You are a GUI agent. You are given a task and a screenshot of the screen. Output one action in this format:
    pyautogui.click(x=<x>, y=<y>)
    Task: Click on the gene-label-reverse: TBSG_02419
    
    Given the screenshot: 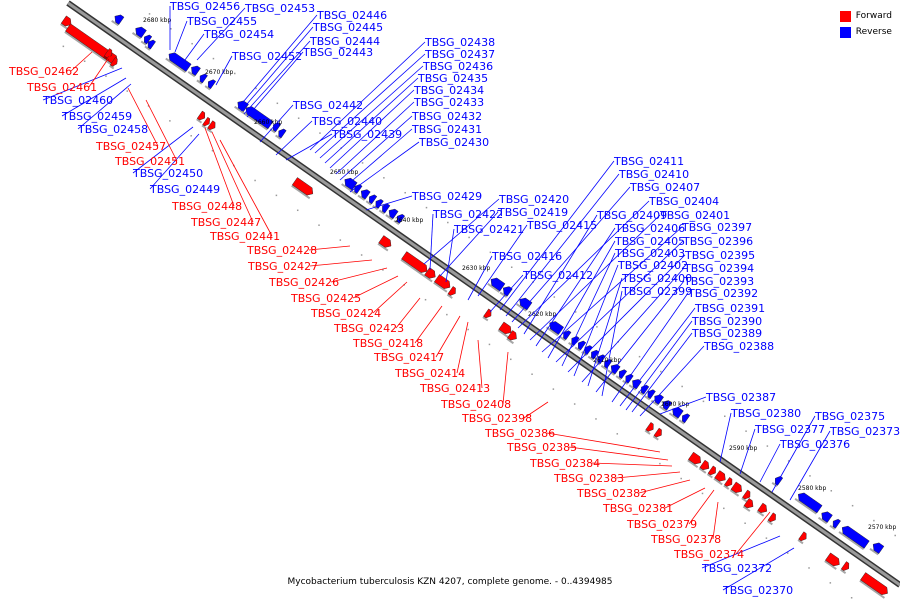 What is the action you would take?
    pyautogui.click(x=532, y=212)
    